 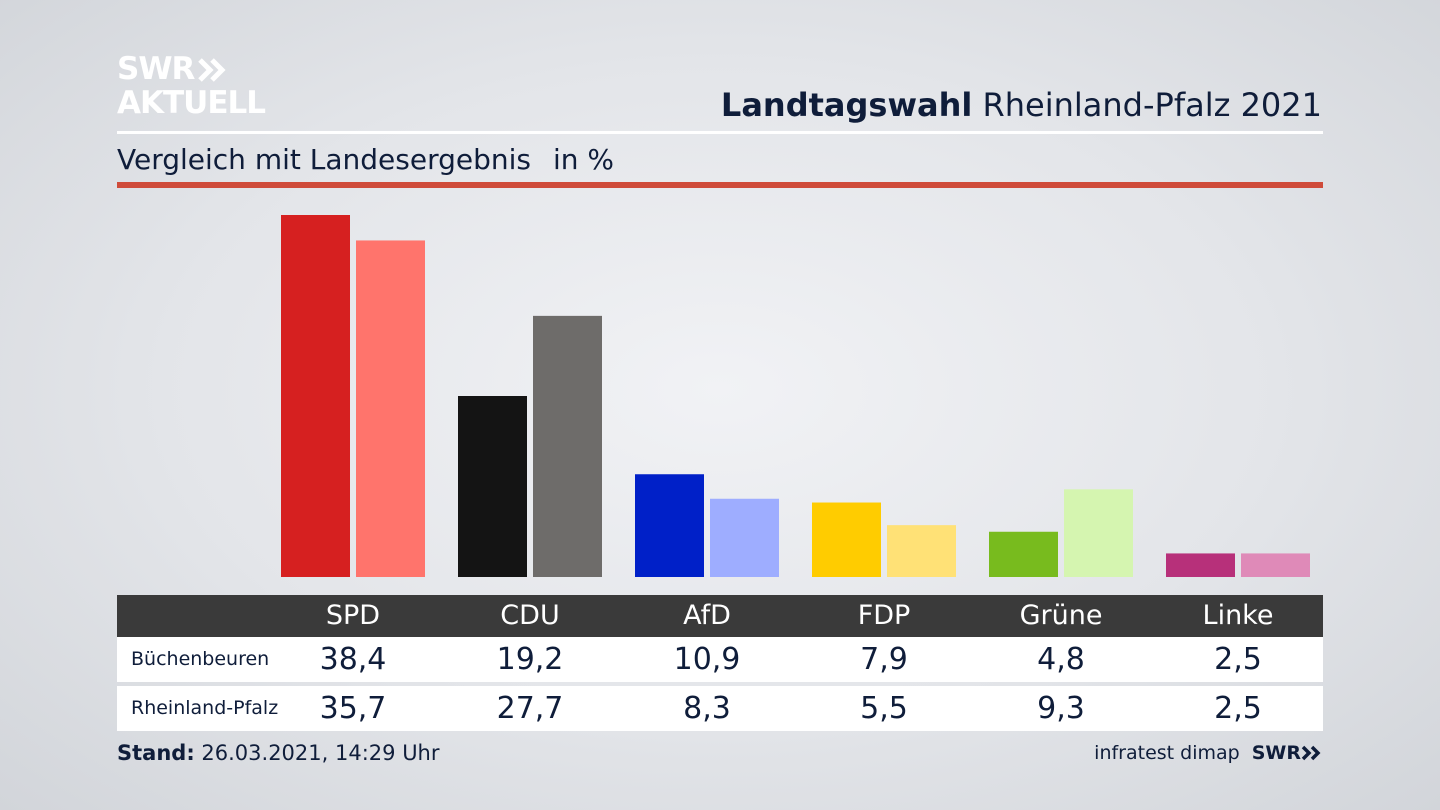 I want to click on column-header: FDP, so click(x=884, y=615).